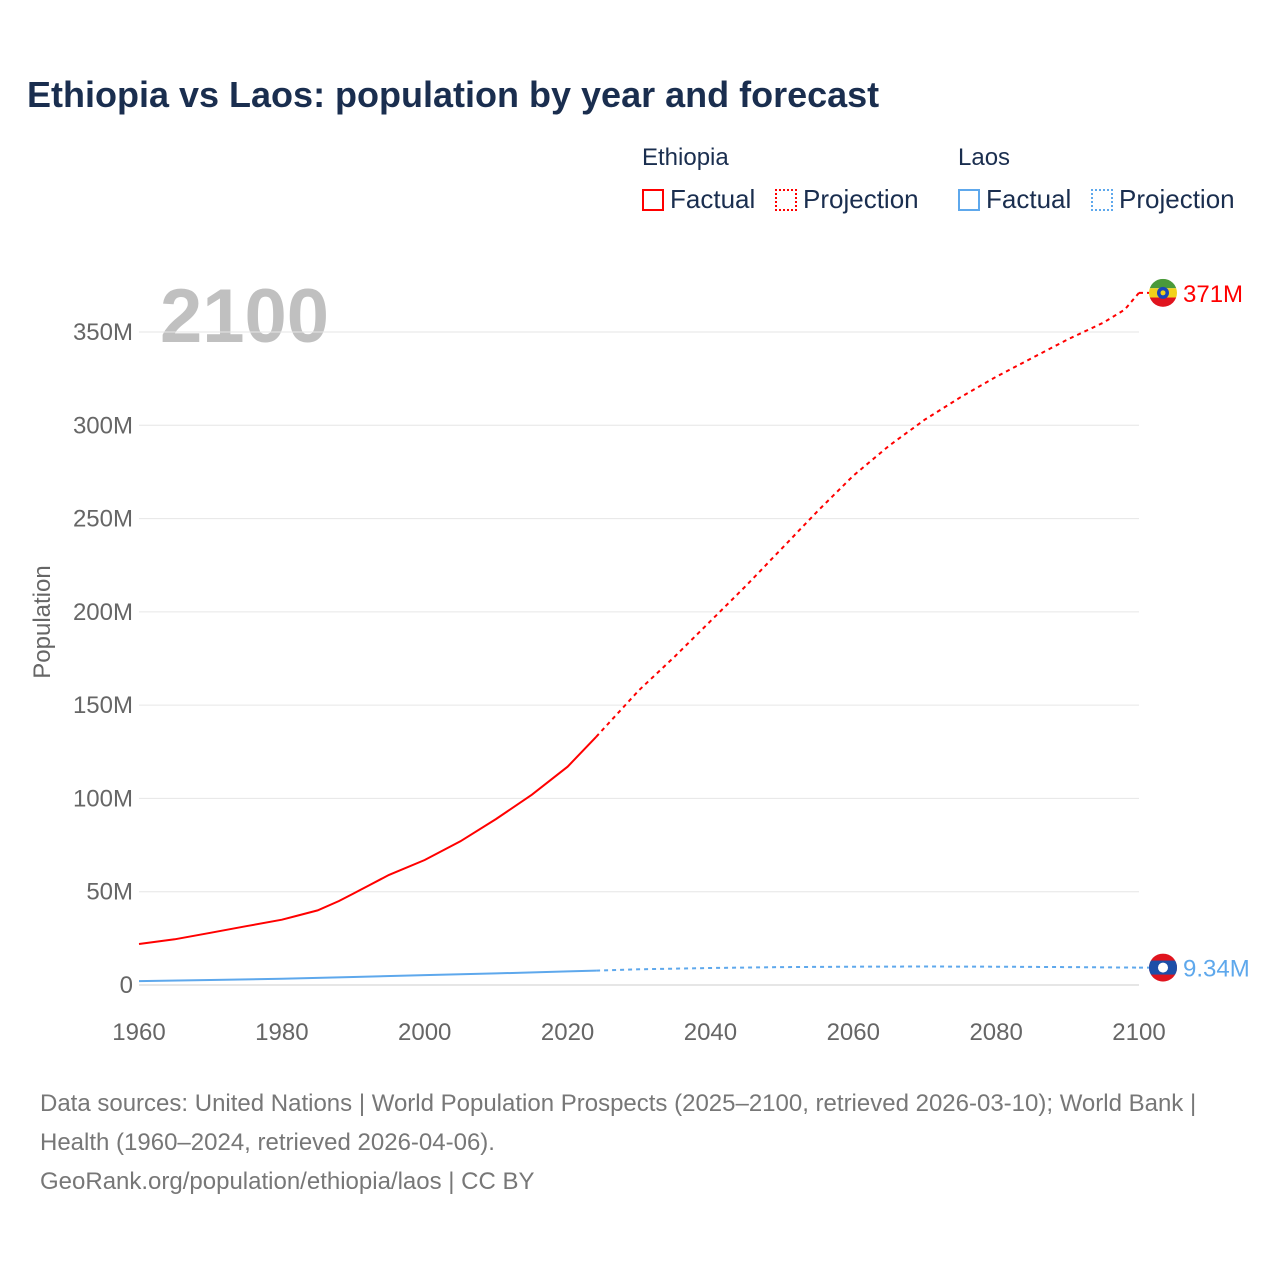  What do you see at coordinates (103, 612) in the screenshot?
I see `y-tick-label: 200M` at bounding box center [103, 612].